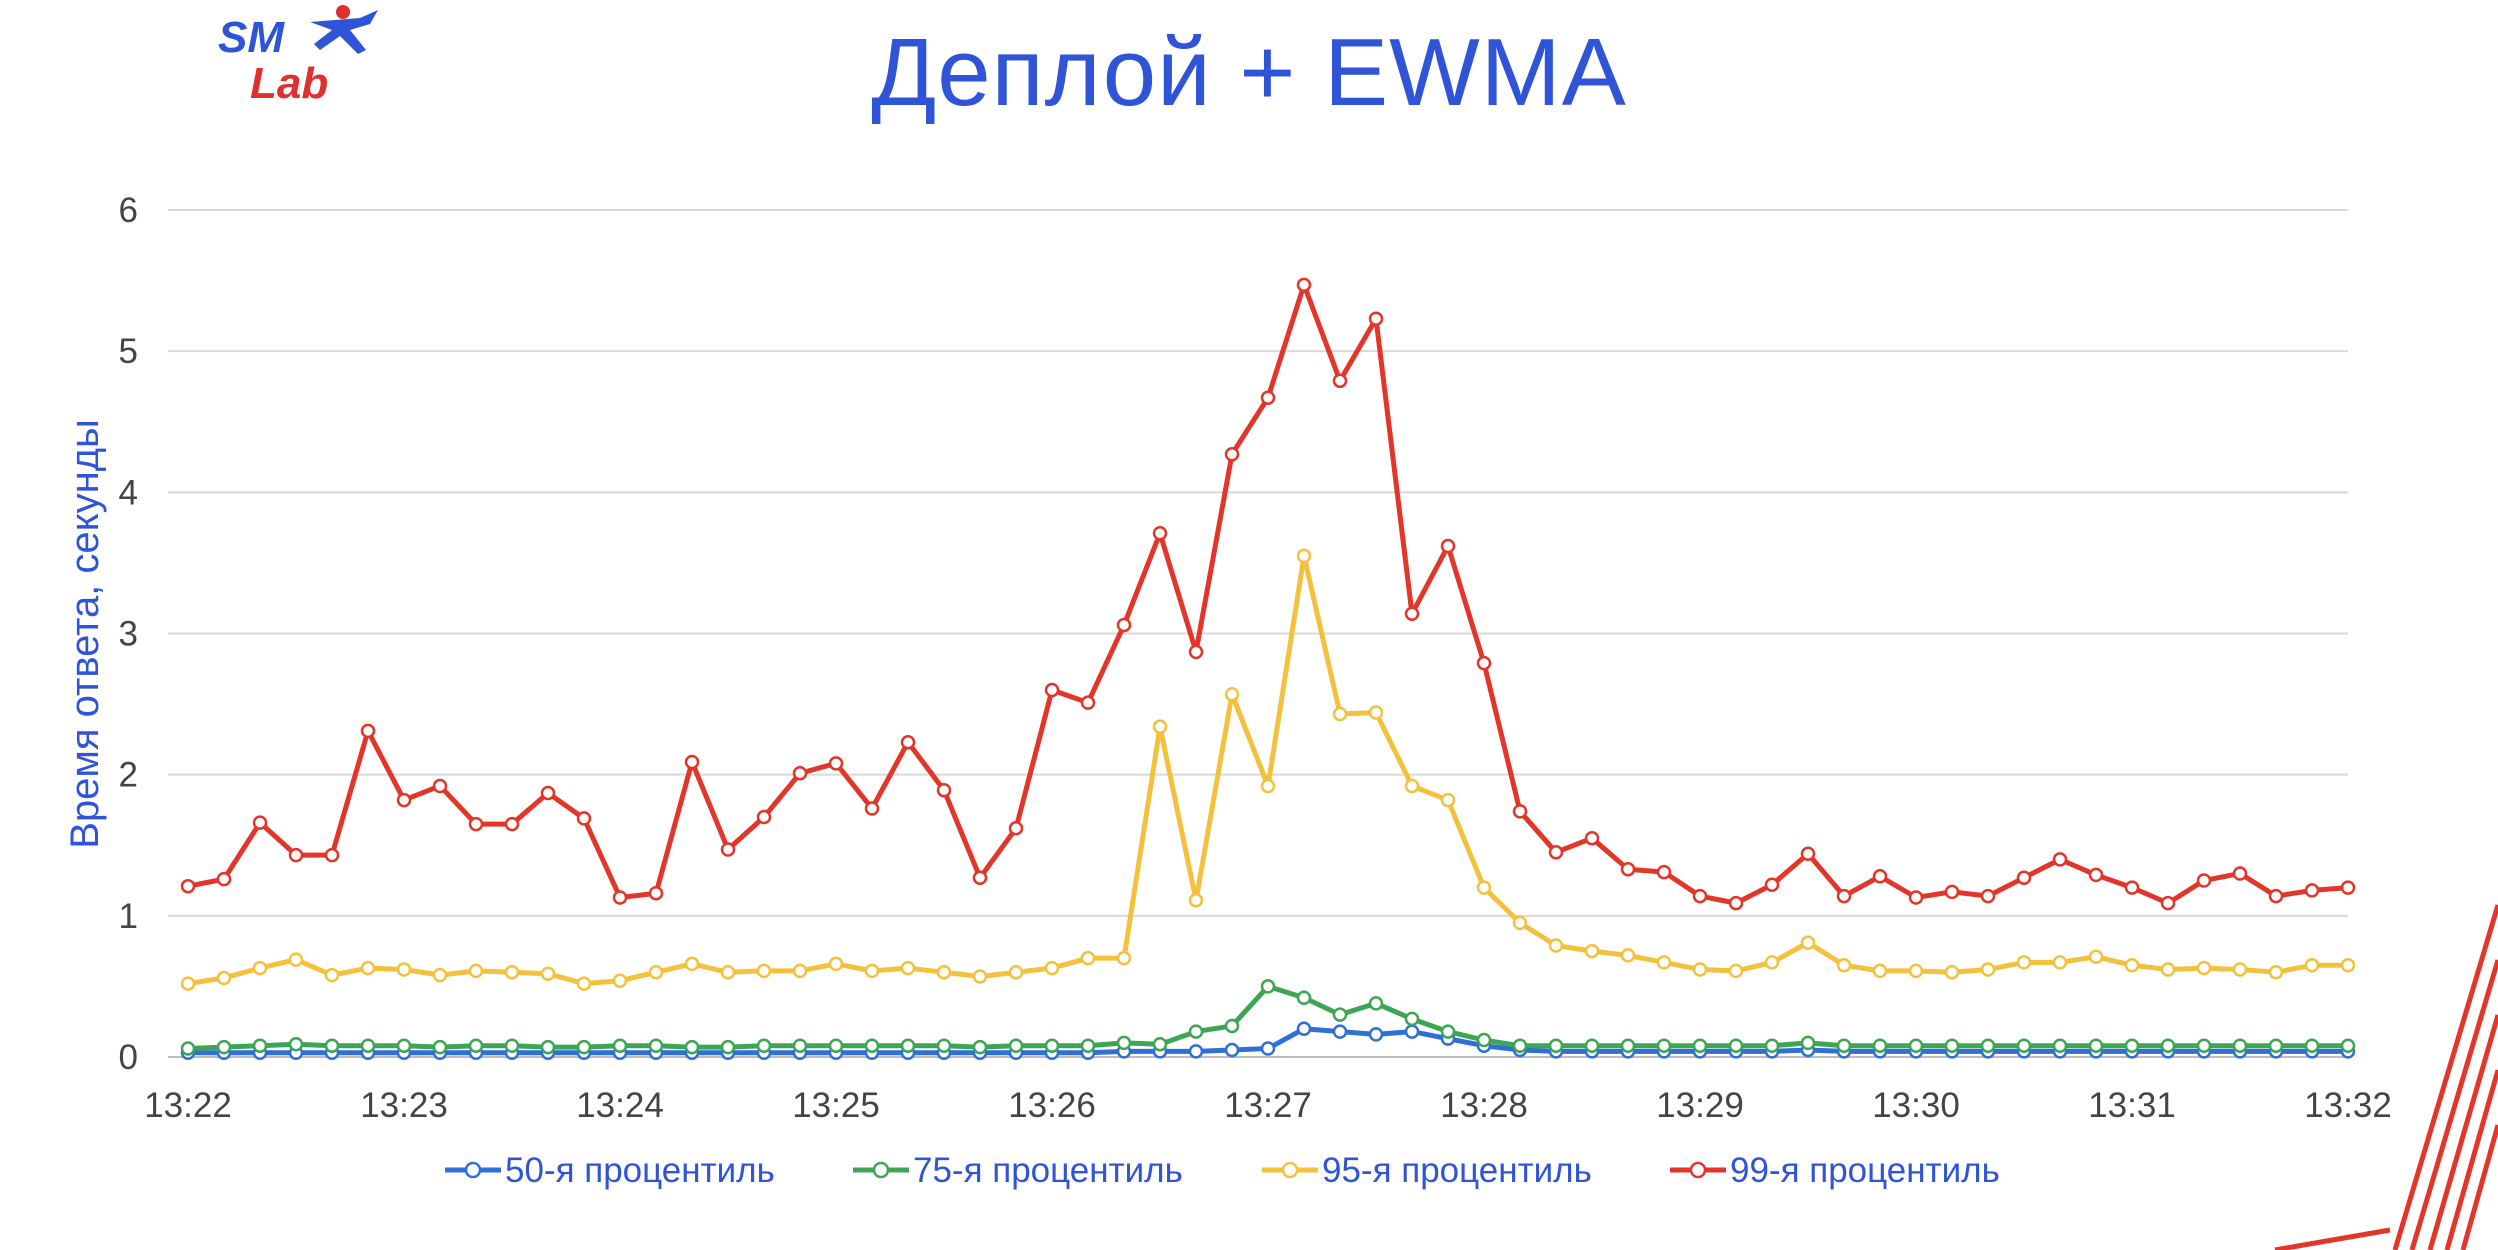 This screenshot has width=2498, height=1250. I want to click on x-tick-label: 13:30, so click(1916, 1105).